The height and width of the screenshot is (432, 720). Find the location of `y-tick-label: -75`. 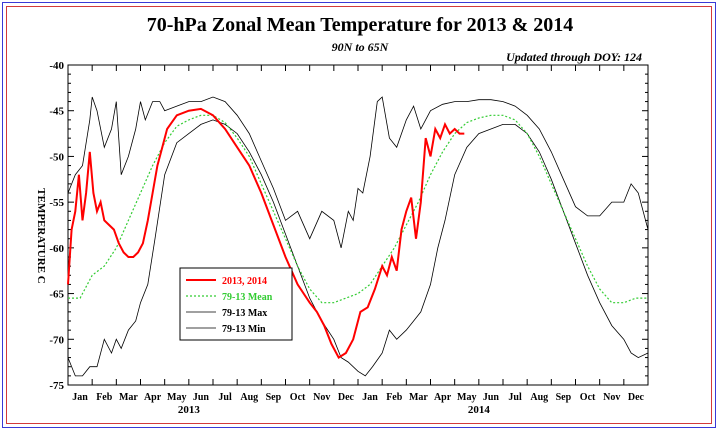

y-tick-label: -75 is located at coordinates (56, 386).